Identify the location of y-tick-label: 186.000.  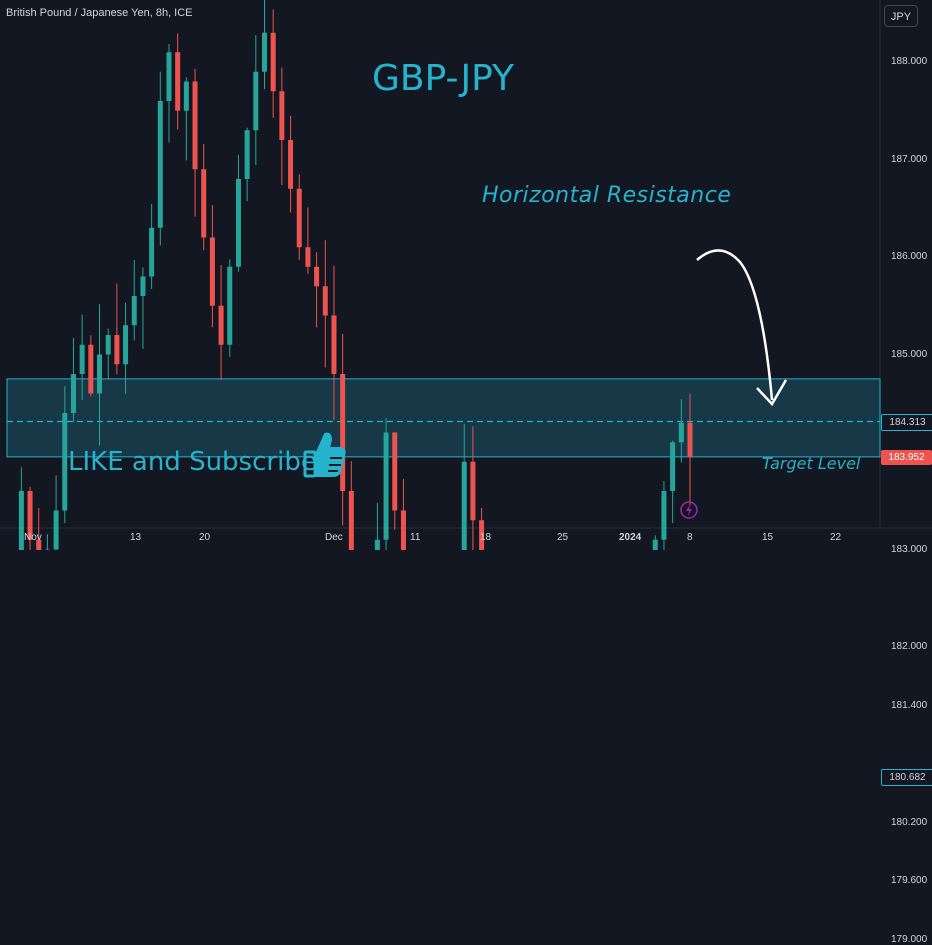
(909, 256).